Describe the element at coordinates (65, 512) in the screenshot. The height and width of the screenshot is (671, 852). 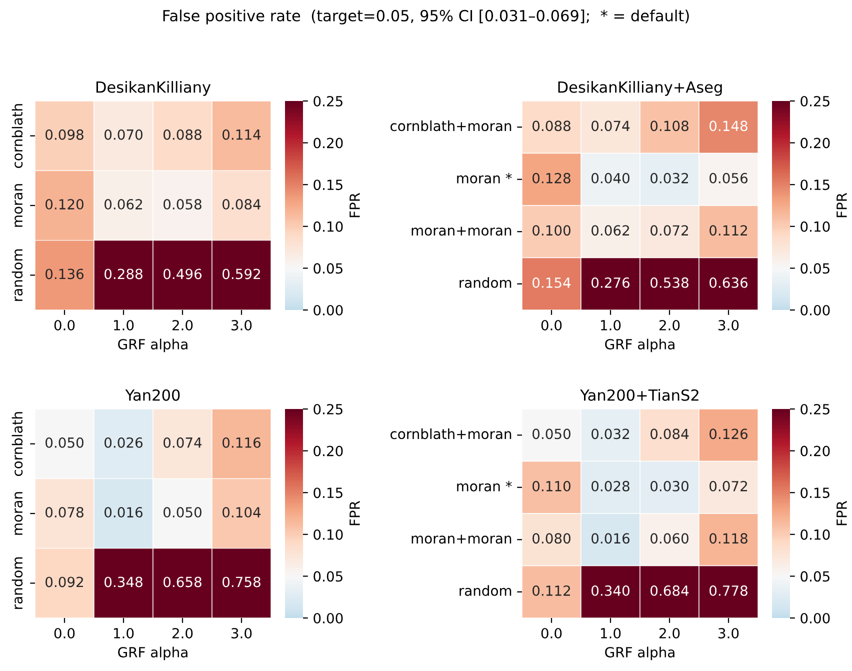
I see `data-label: 0.078` at that location.